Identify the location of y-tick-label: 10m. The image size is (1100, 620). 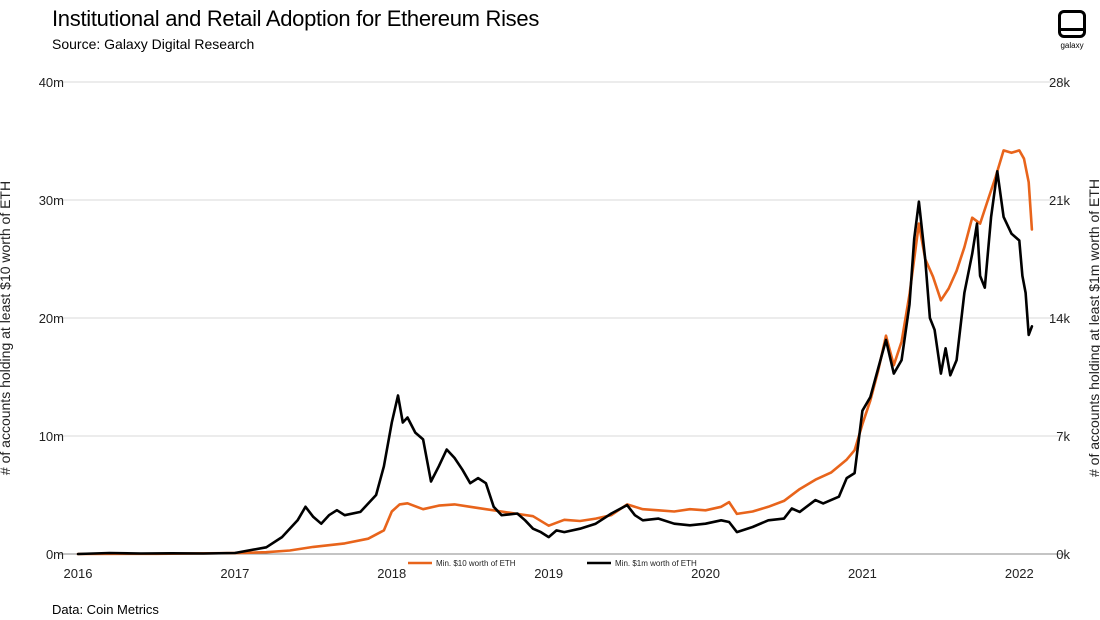
(51, 436).